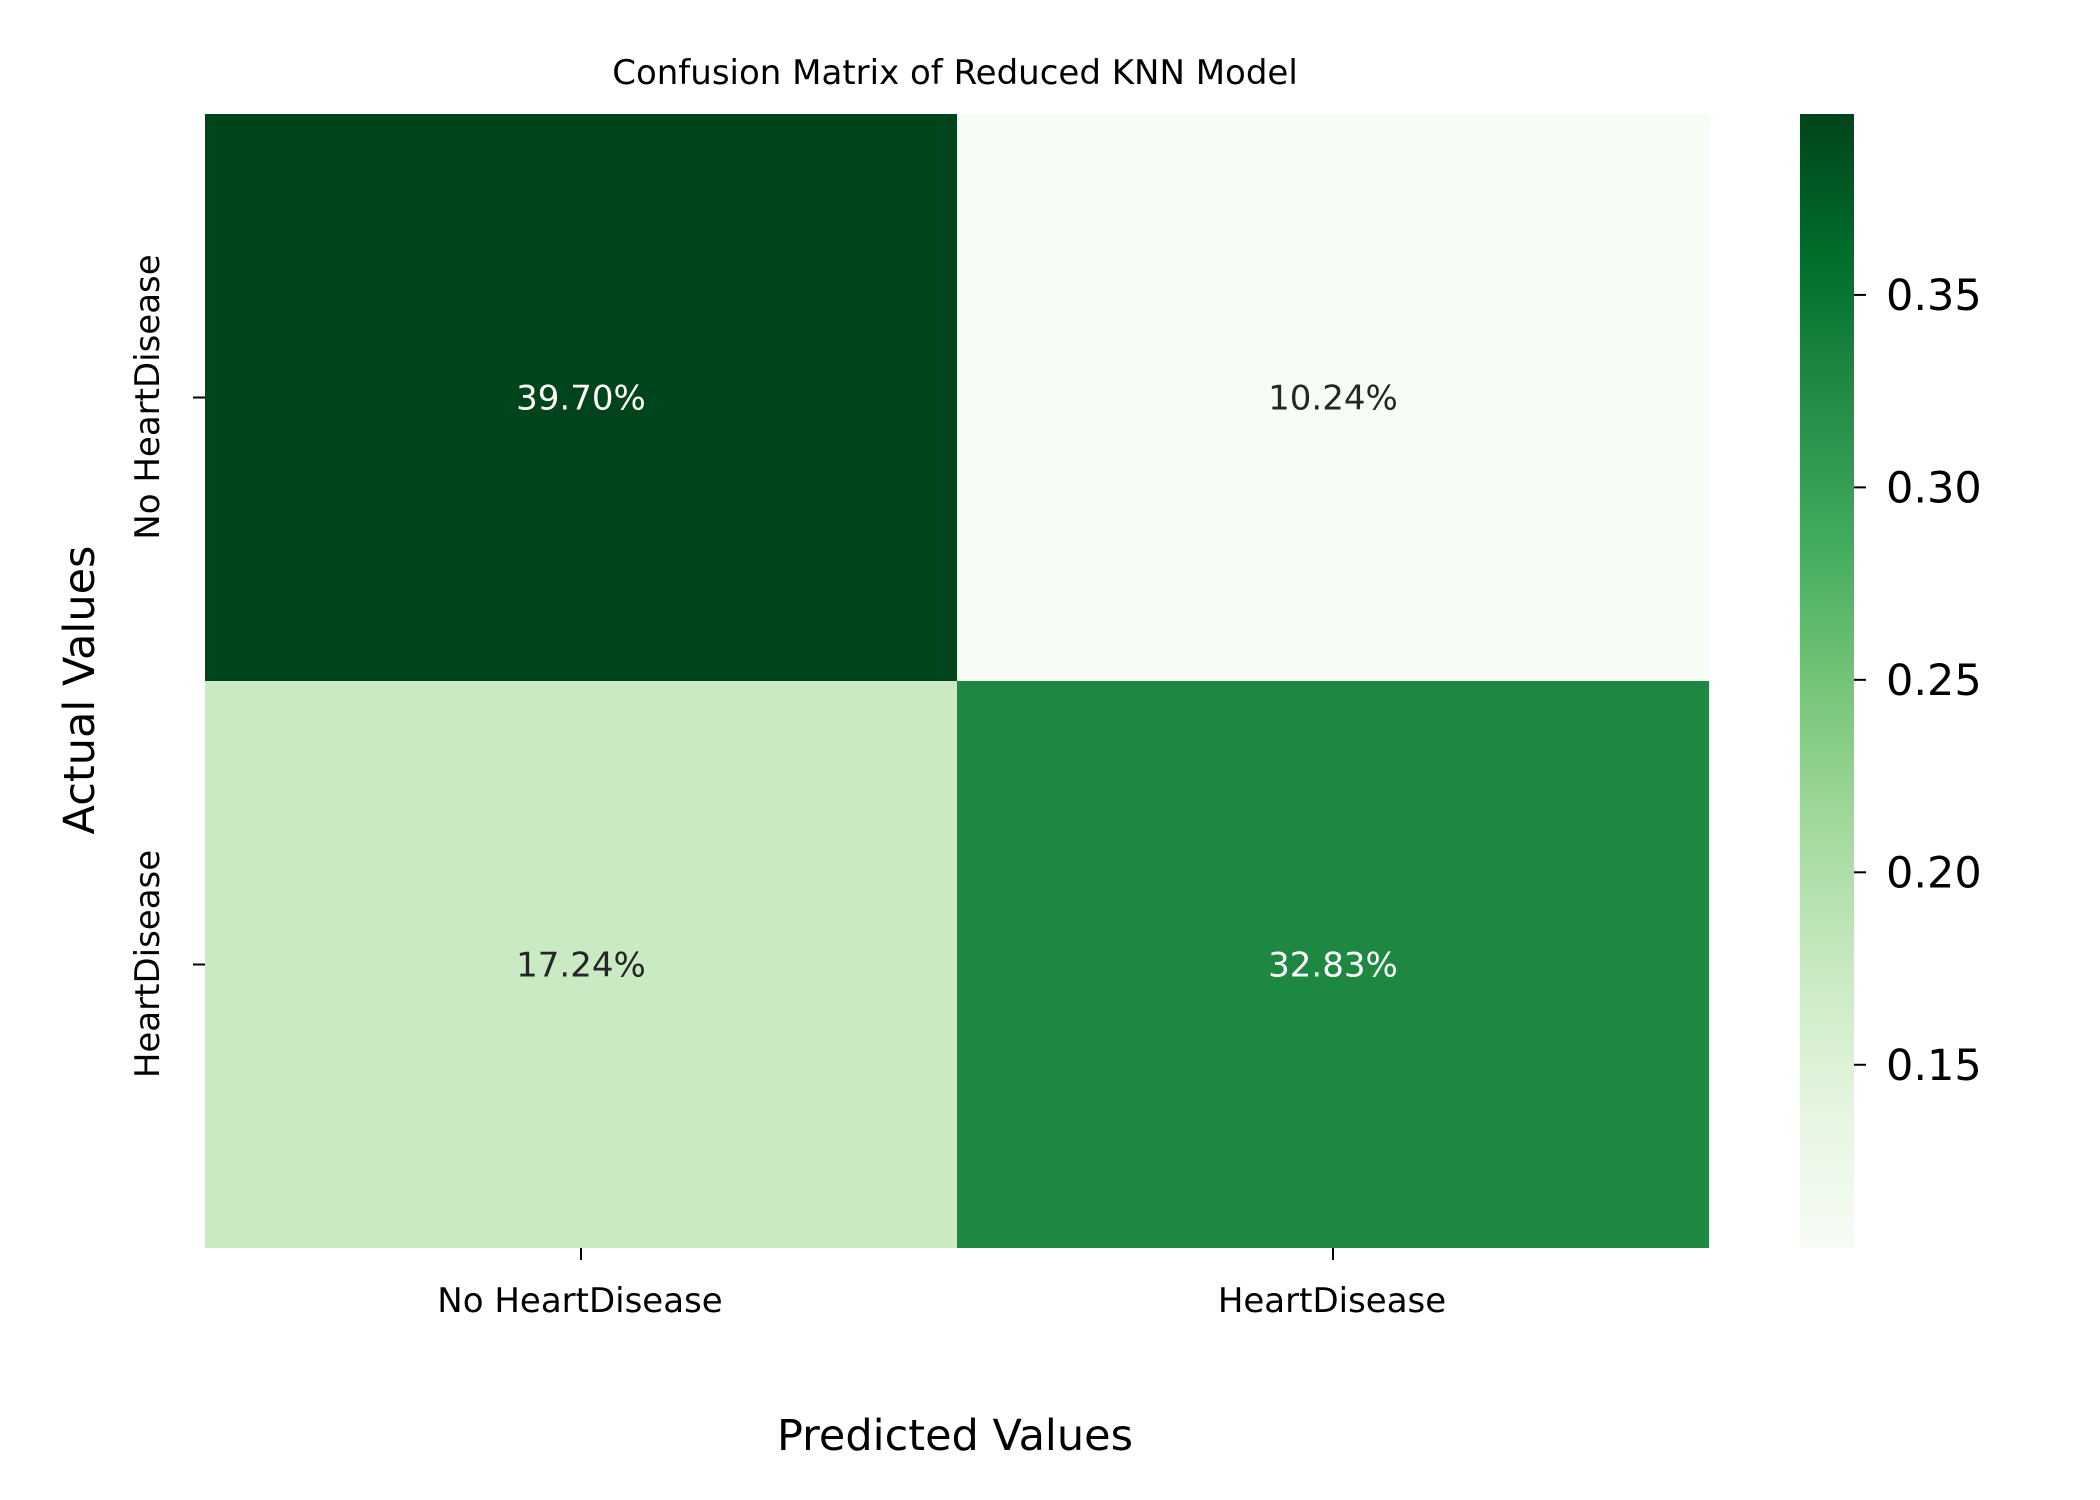 The image size is (2100, 1500). What do you see at coordinates (1827, 681) in the screenshot?
I see `colorbar` at bounding box center [1827, 681].